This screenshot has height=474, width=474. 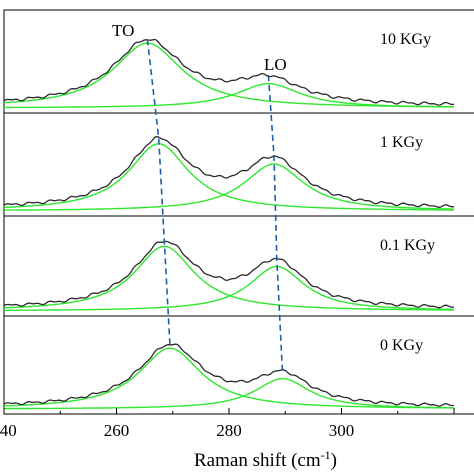 What do you see at coordinates (326, 455) in the screenshot?
I see `x-axis-title-superscript: -1` at bounding box center [326, 455].